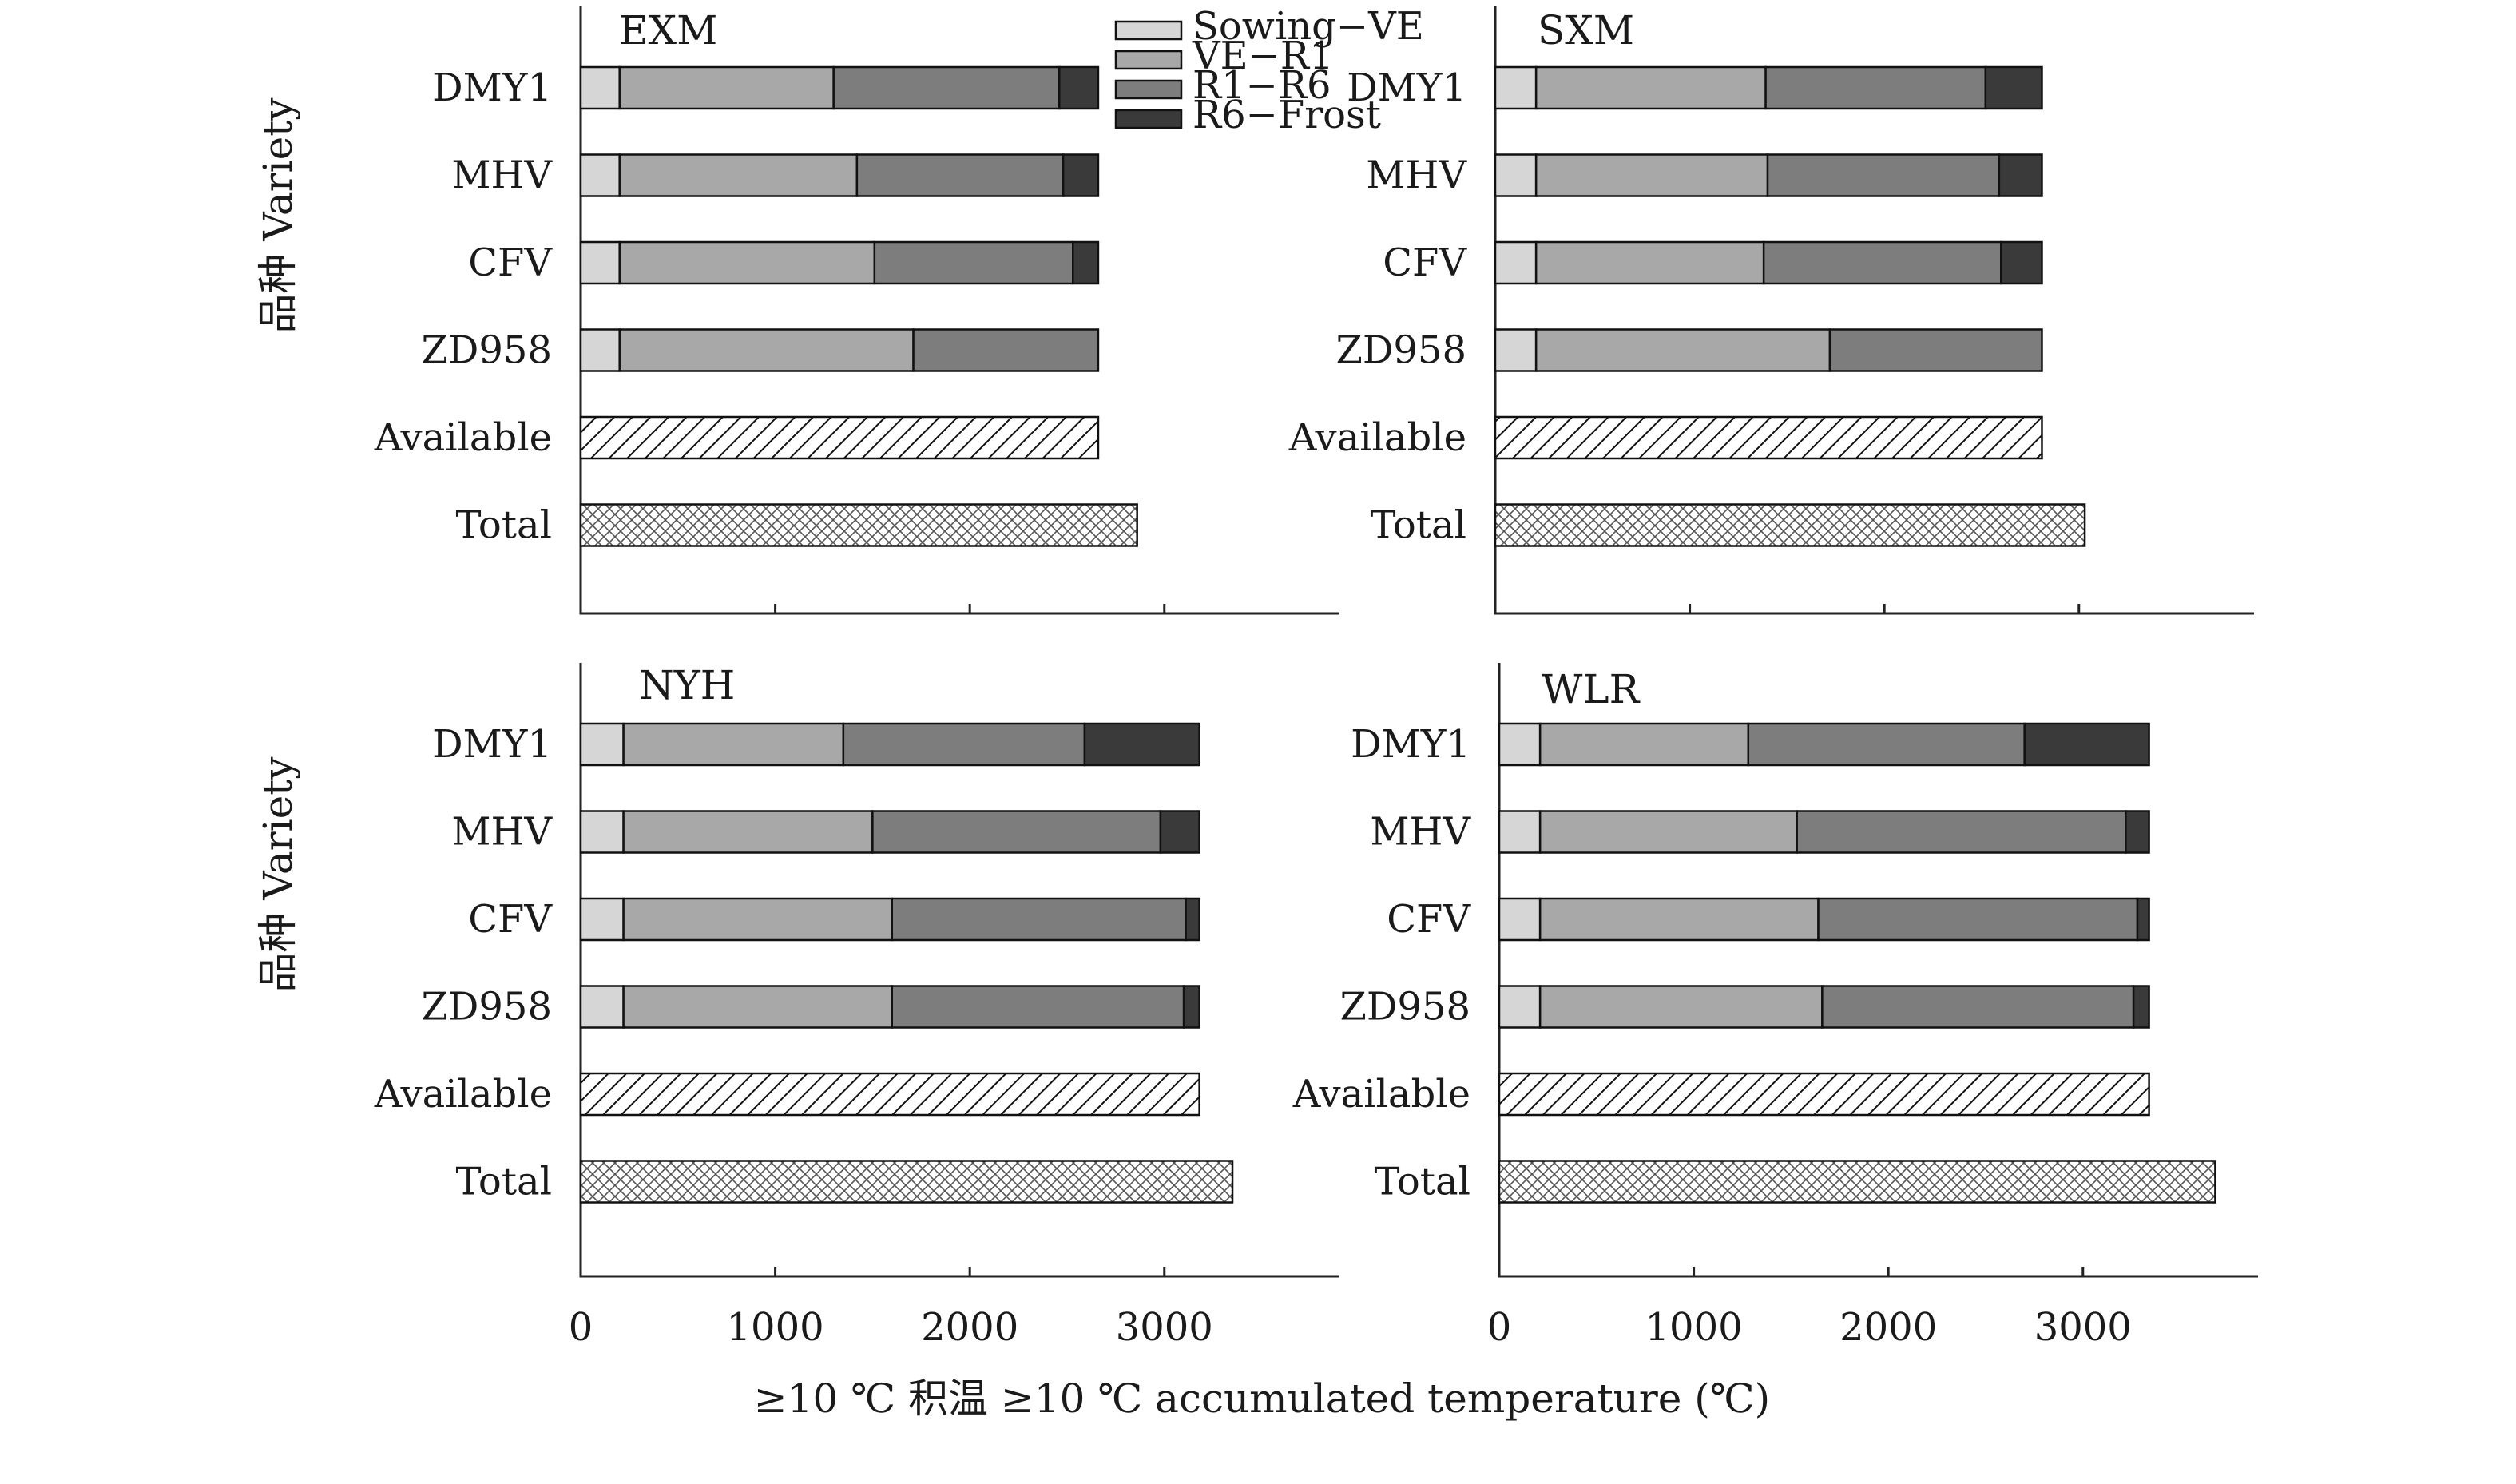 This screenshot has width=2516, height=1484. I want to click on legend-swatch-r6-frost, so click(1148, 119).